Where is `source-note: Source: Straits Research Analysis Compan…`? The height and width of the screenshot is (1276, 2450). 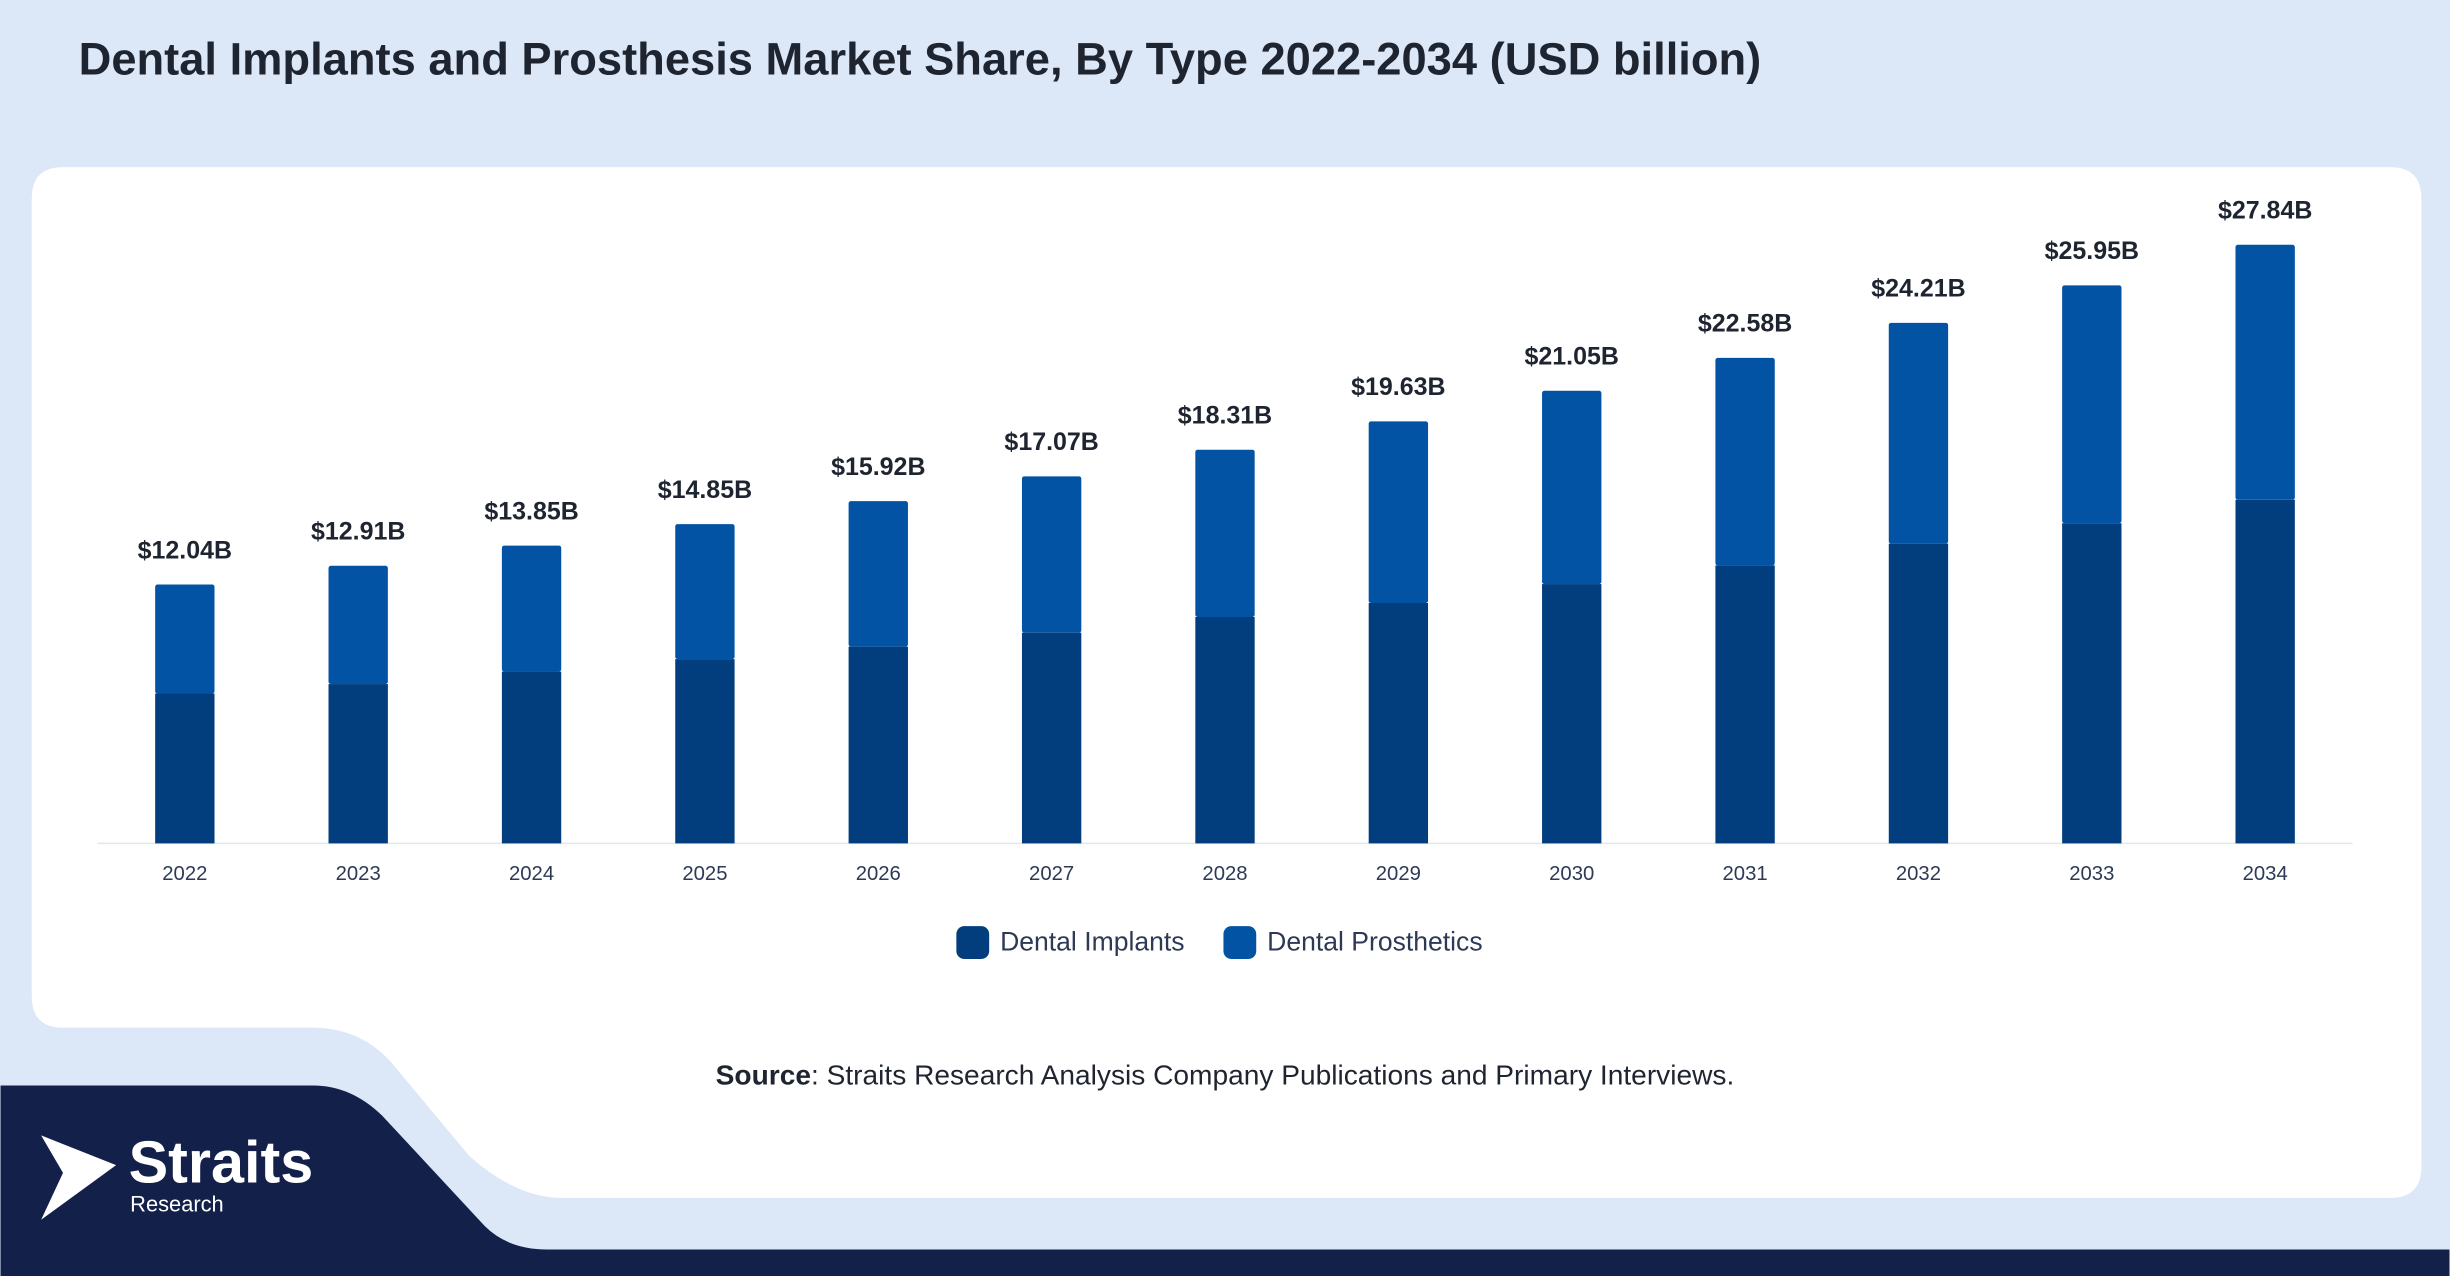 source-note: Source: Straits Research Analysis Compan… is located at coordinates (1225, 1075).